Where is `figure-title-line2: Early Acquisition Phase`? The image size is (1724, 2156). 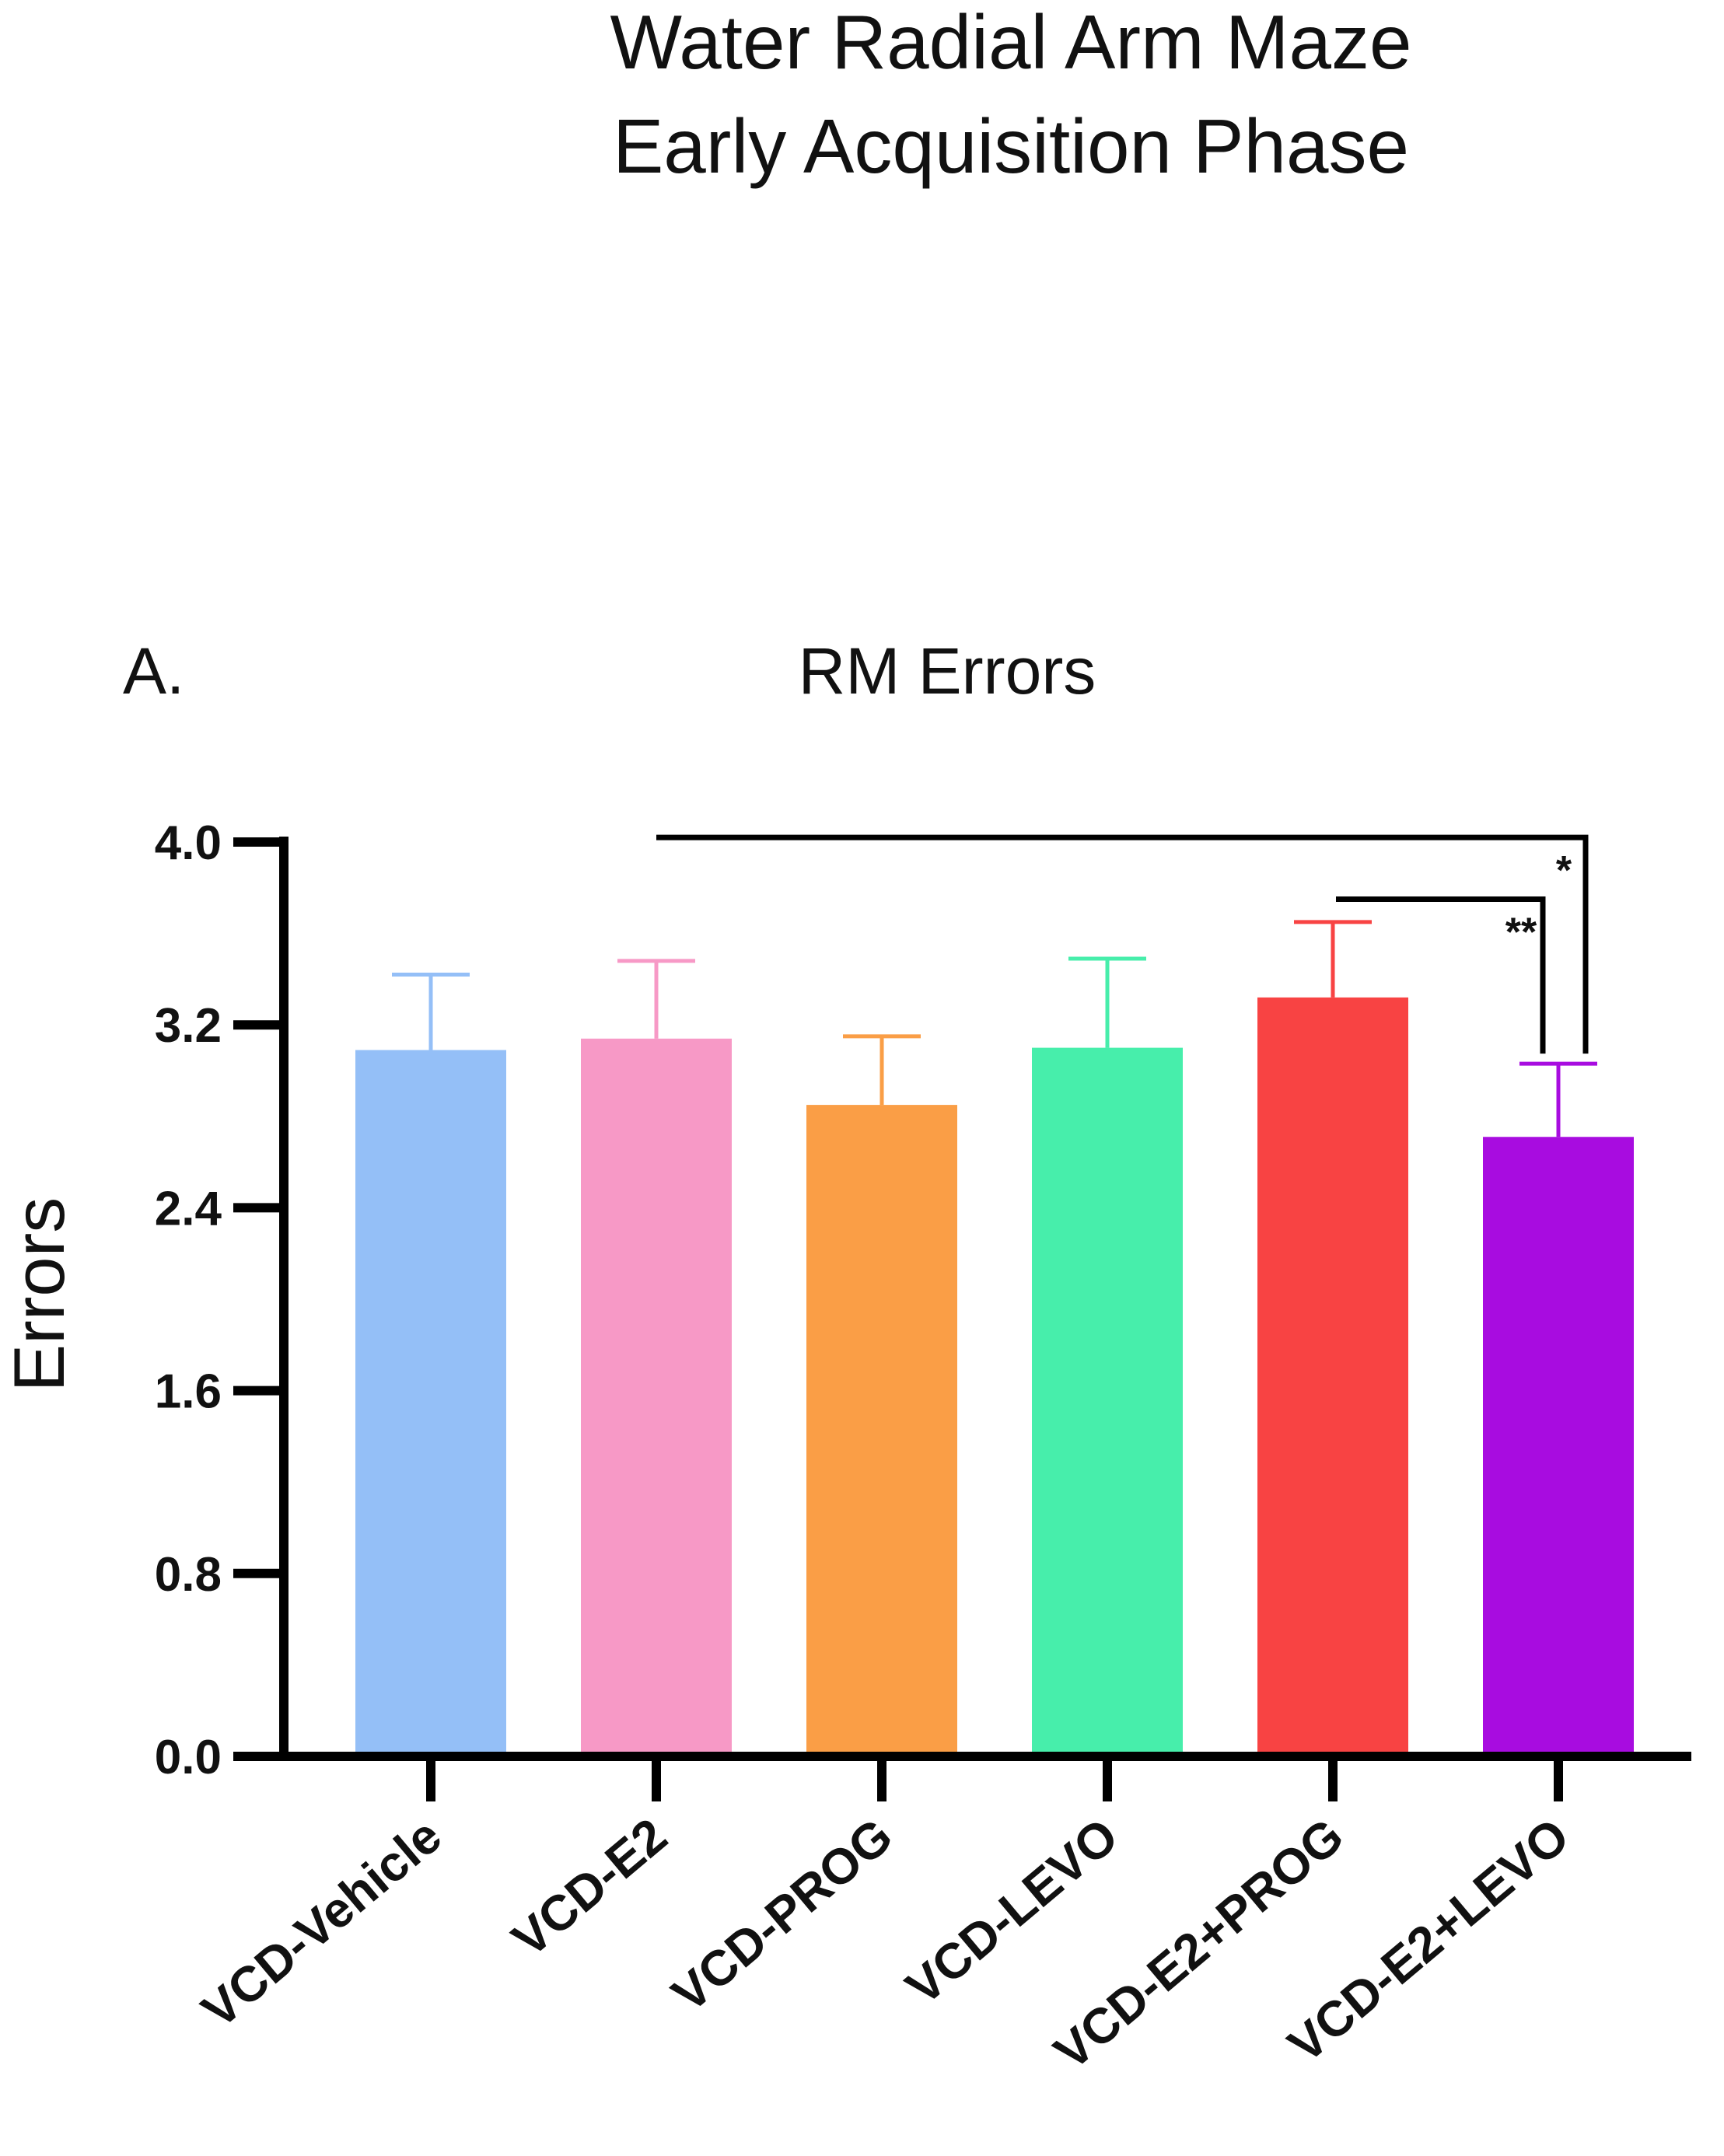 figure-title-line2: Early Acquisition Phase is located at coordinates (1011, 146).